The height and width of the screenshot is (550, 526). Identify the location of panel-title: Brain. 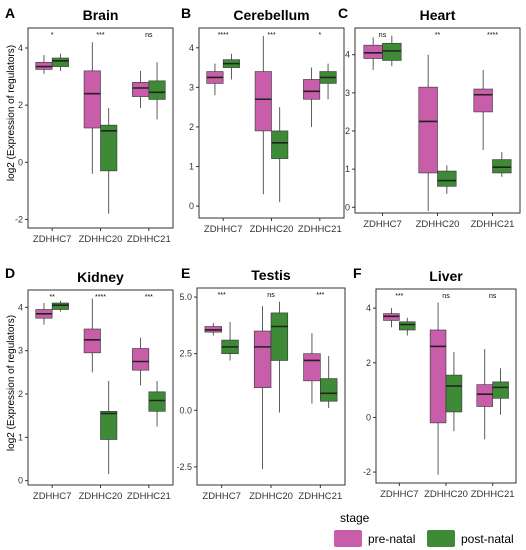
(101, 15).